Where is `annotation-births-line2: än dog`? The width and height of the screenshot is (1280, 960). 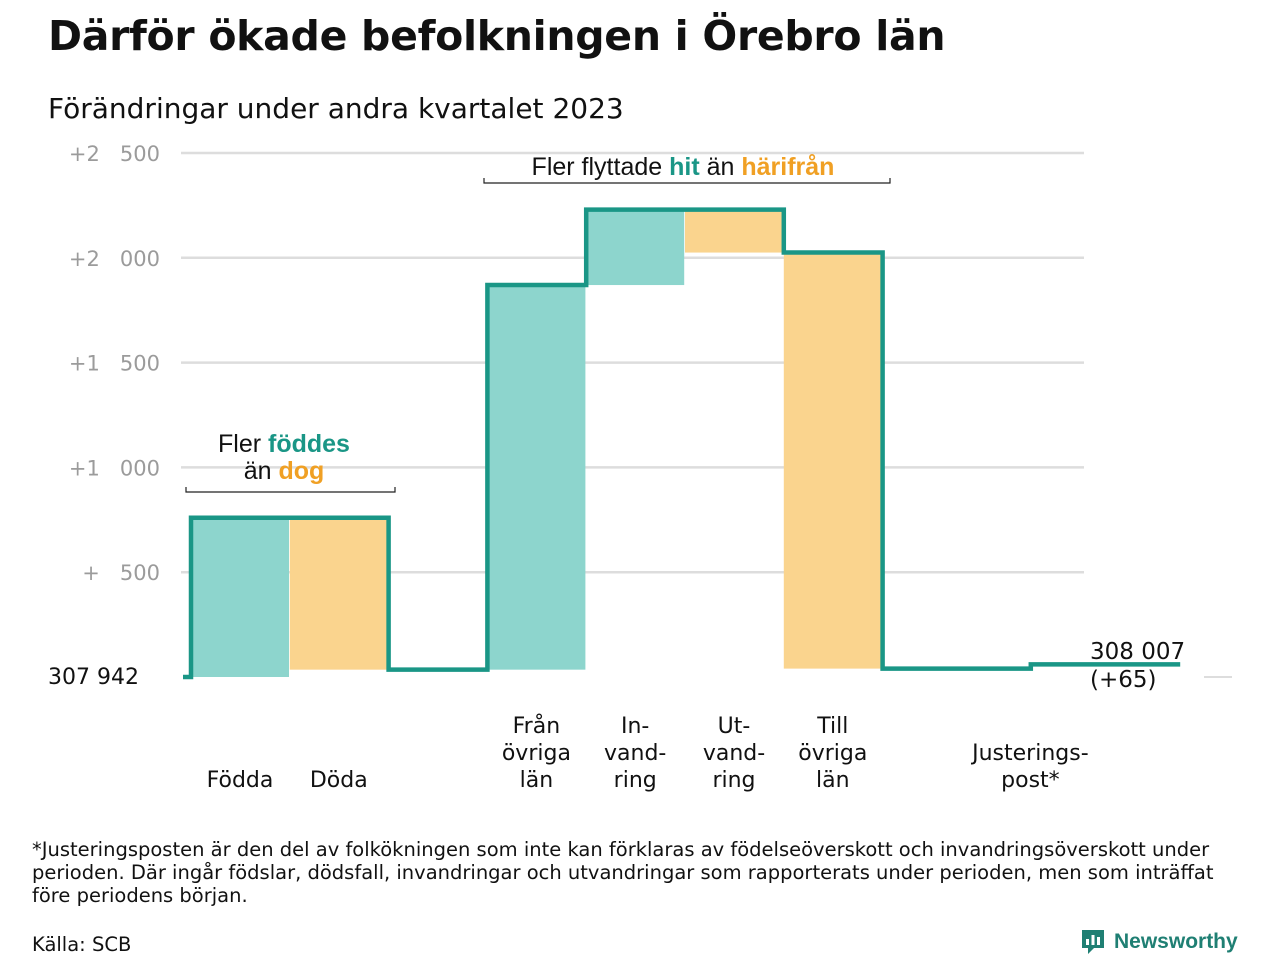
annotation-births-line2: än dog is located at coordinates (284, 471).